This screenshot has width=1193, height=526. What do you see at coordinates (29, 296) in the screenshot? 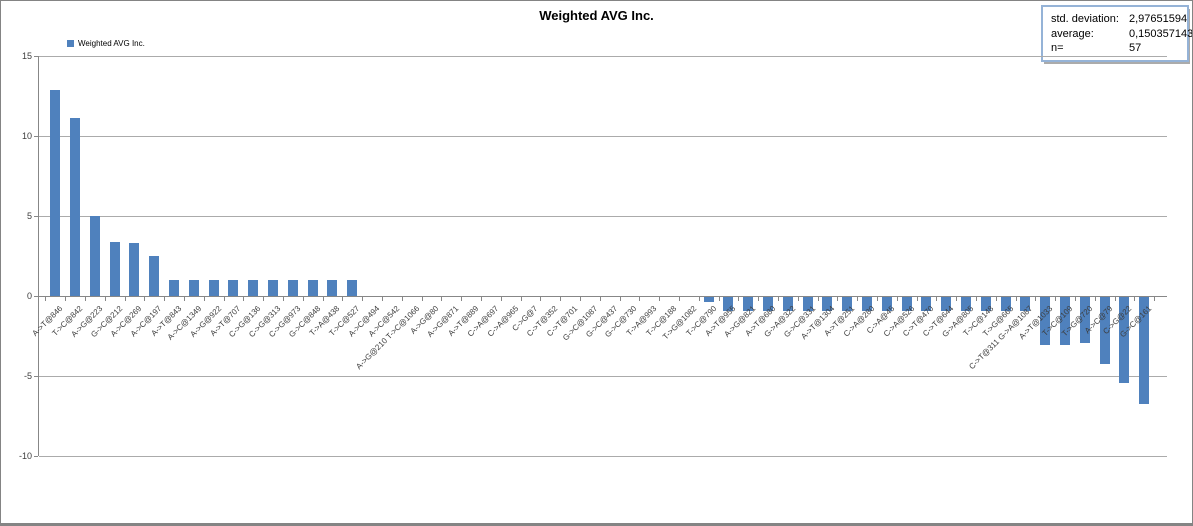
I see `y-axis-label: 0` at bounding box center [29, 296].